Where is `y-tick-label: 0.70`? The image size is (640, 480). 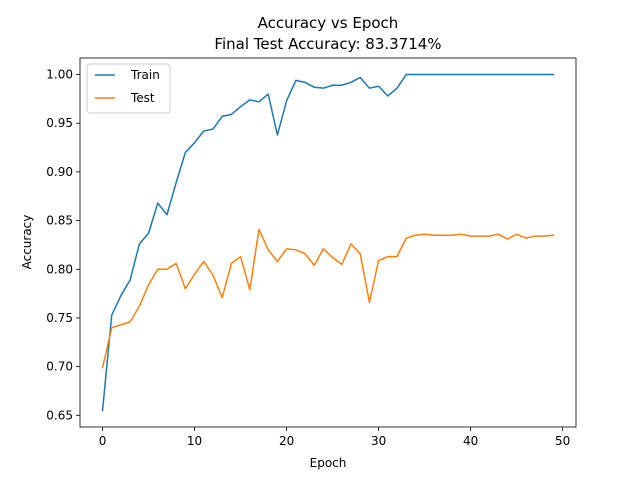 y-tick-label: 0.70 is located at coordinates (59, 367).